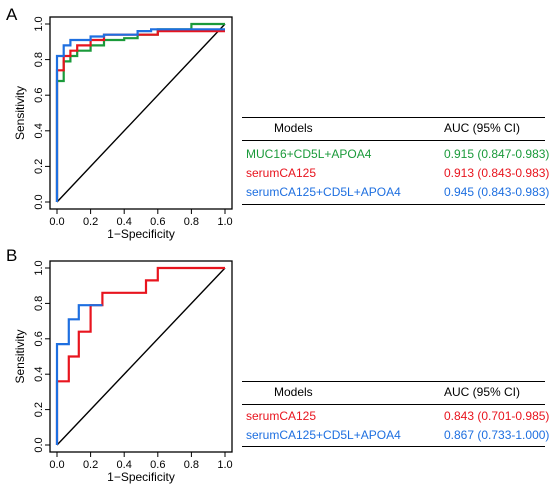 Image resolution: width=550 pixels, height=488 pixels. What do you see at coordinates (12, 14) in the screenshot?
I see `panel-letter-a: A` at bounding box center [12, 14].